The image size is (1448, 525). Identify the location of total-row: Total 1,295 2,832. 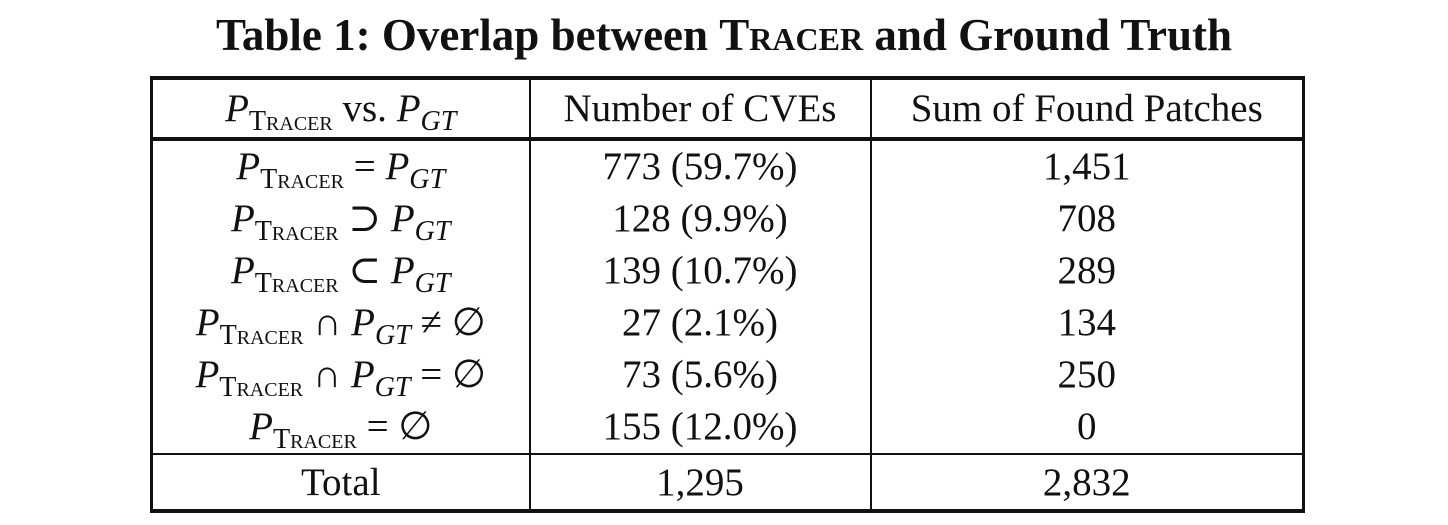
(727, 482).